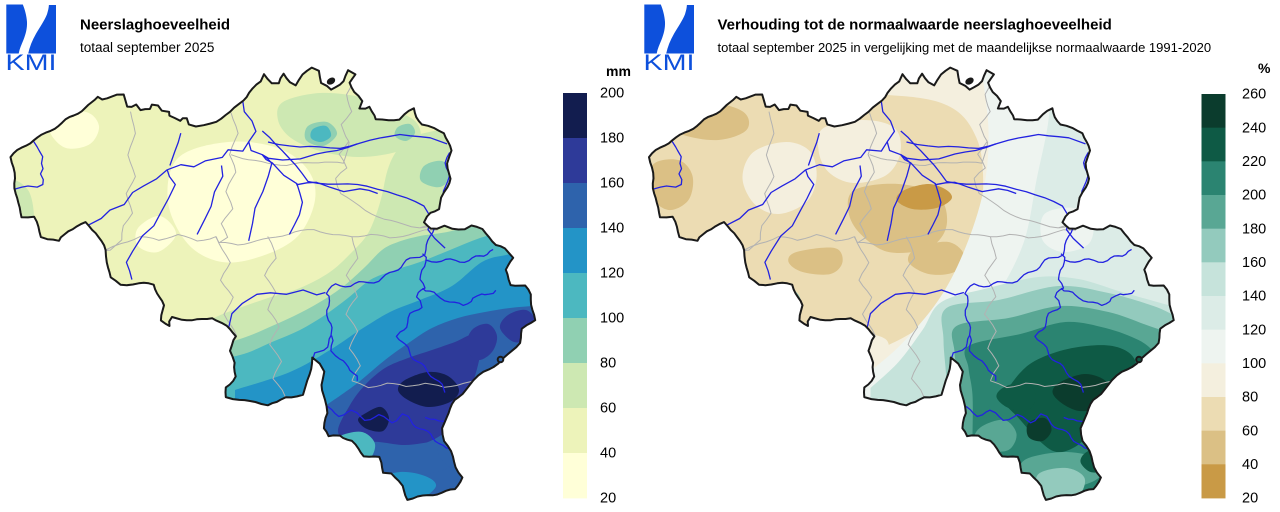  I want to click on svg-text: totaal september 2025, so click(147, 47).